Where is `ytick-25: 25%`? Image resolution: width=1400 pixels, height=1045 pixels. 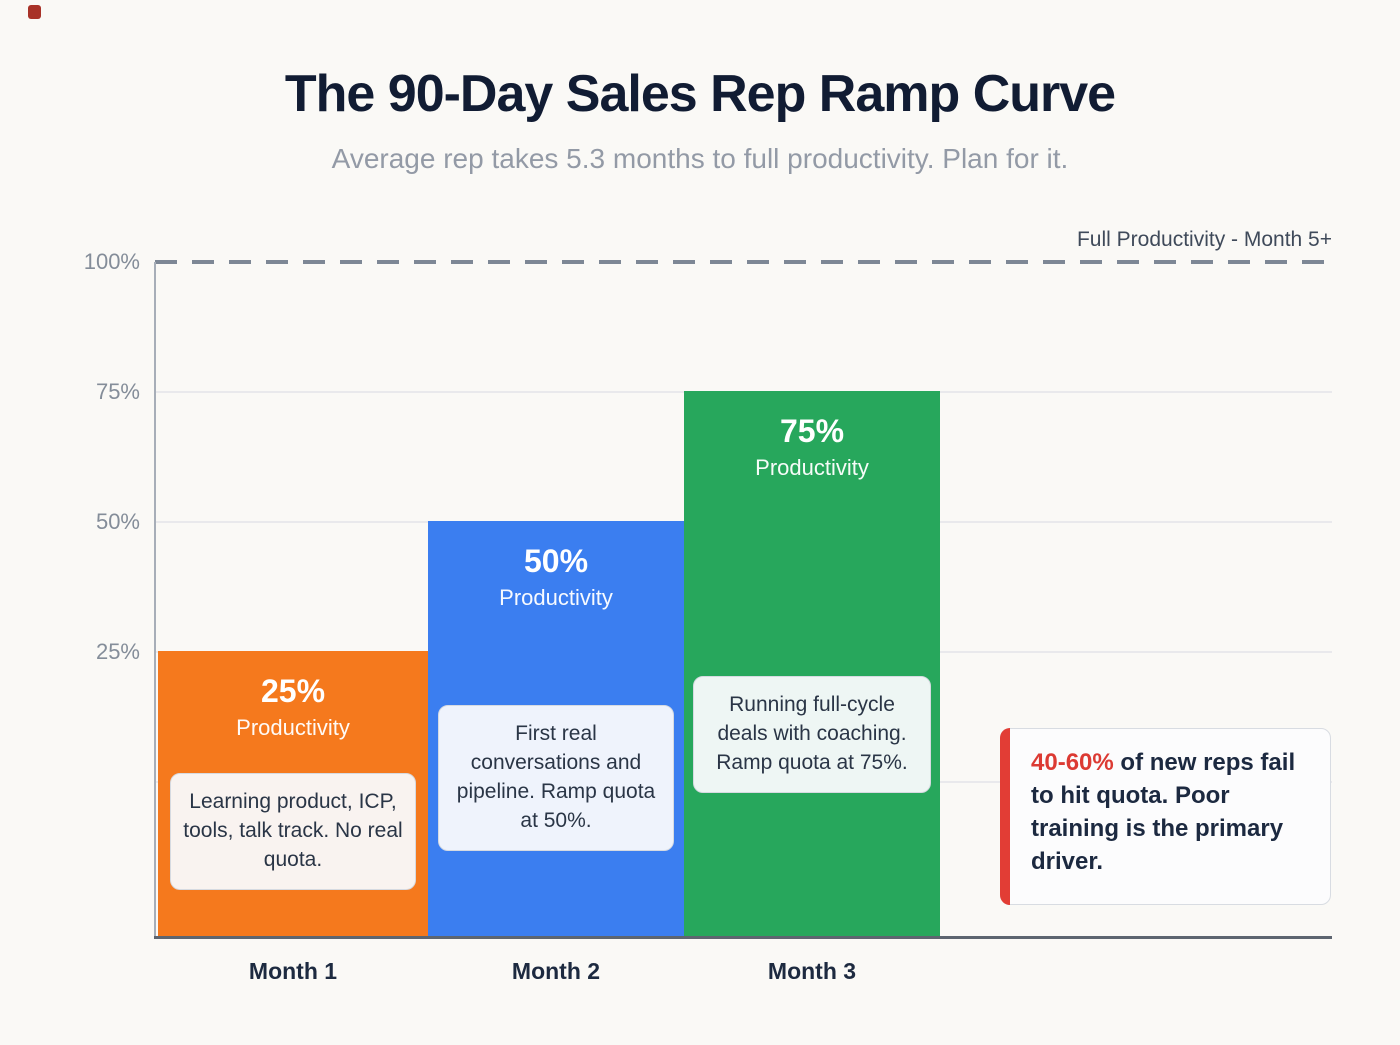 ytick-25: 25% is located at coordinates (117, 651).